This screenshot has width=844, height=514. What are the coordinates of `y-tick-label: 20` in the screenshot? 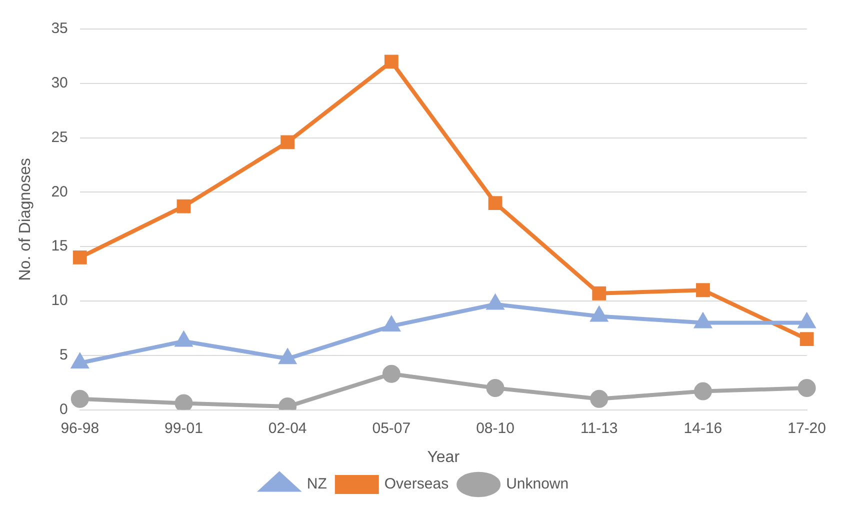 It's located at (59, 191).